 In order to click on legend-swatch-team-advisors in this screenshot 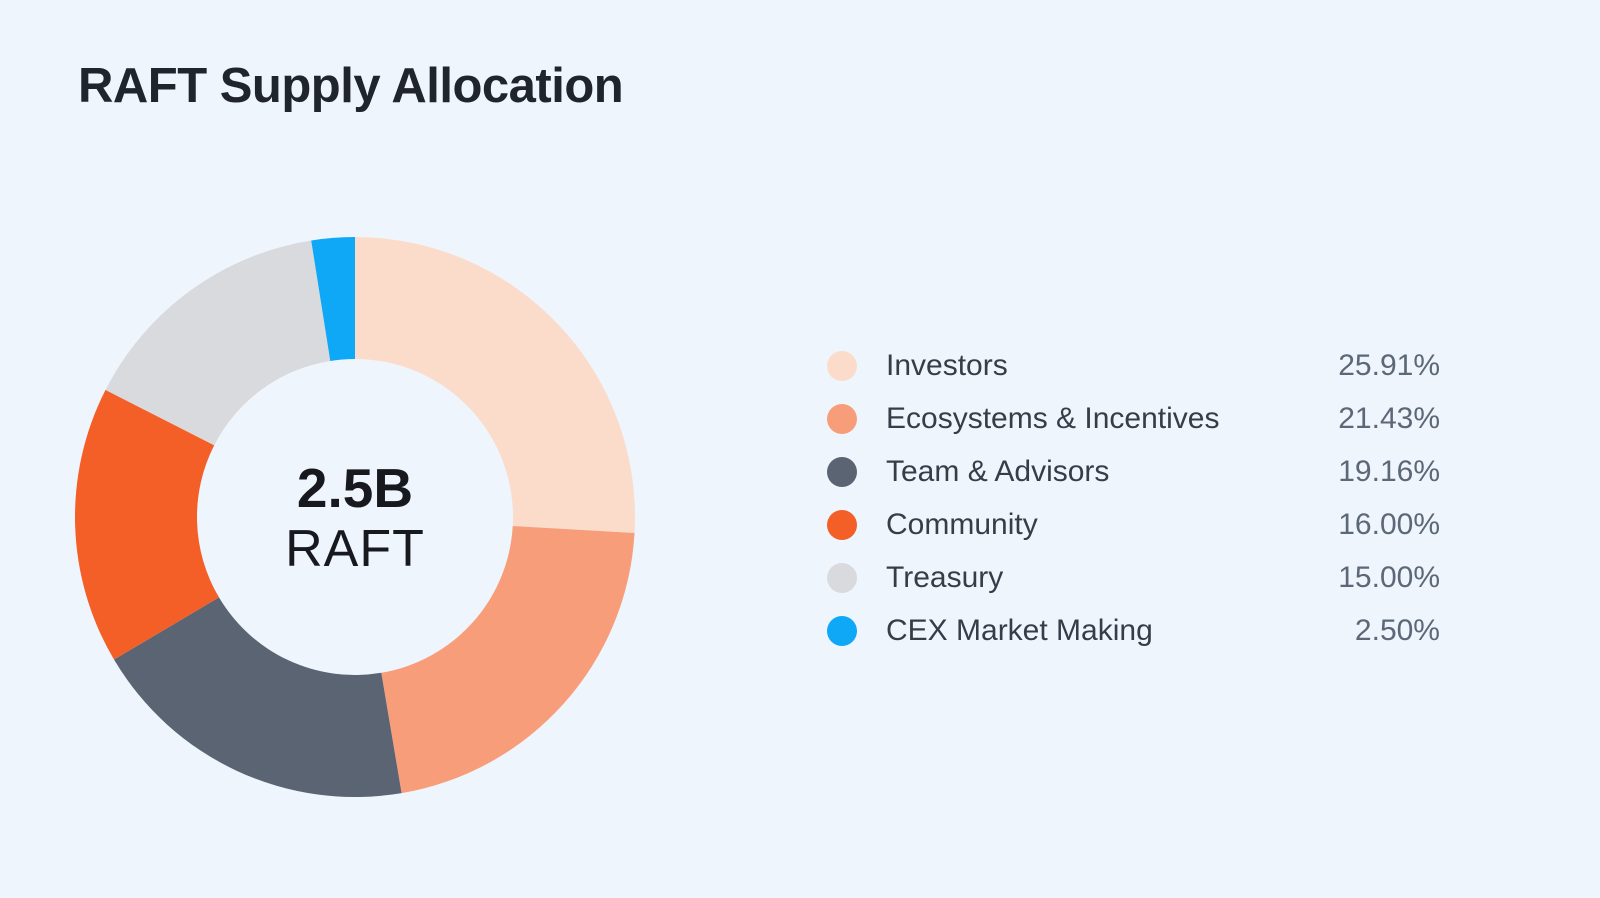, I will do `click(842, 471)`.